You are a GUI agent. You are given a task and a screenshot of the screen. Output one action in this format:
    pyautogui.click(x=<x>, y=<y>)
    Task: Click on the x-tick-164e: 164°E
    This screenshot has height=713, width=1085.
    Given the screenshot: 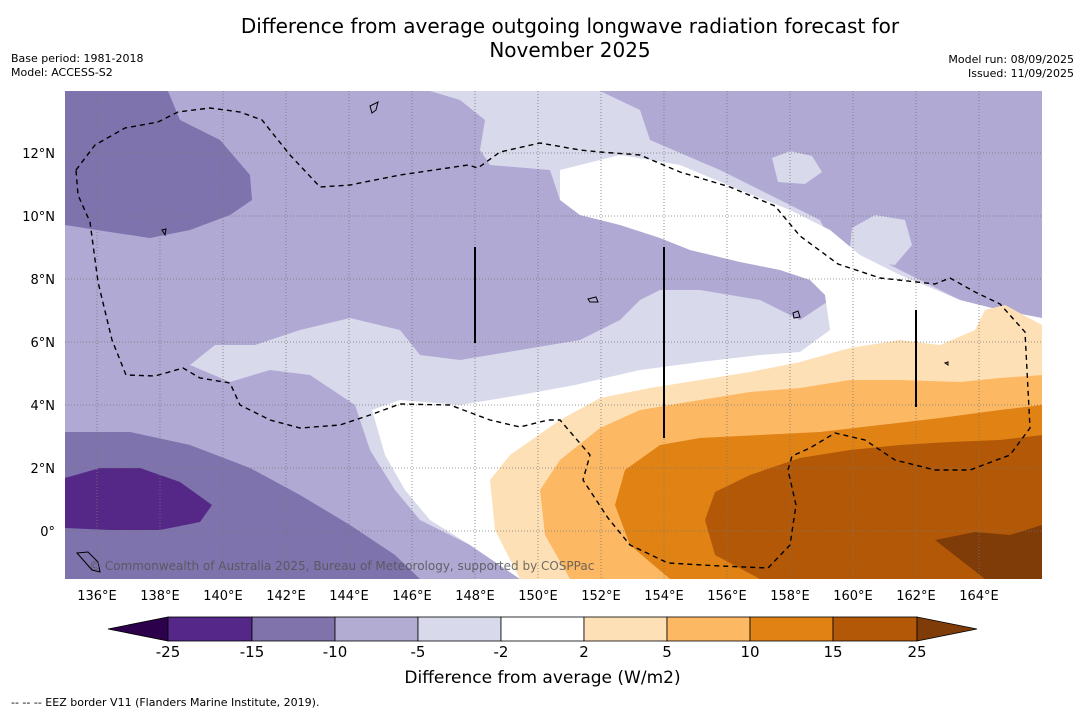 What is the action you would take?
    pyautogui.click(x=979, y=596)
    